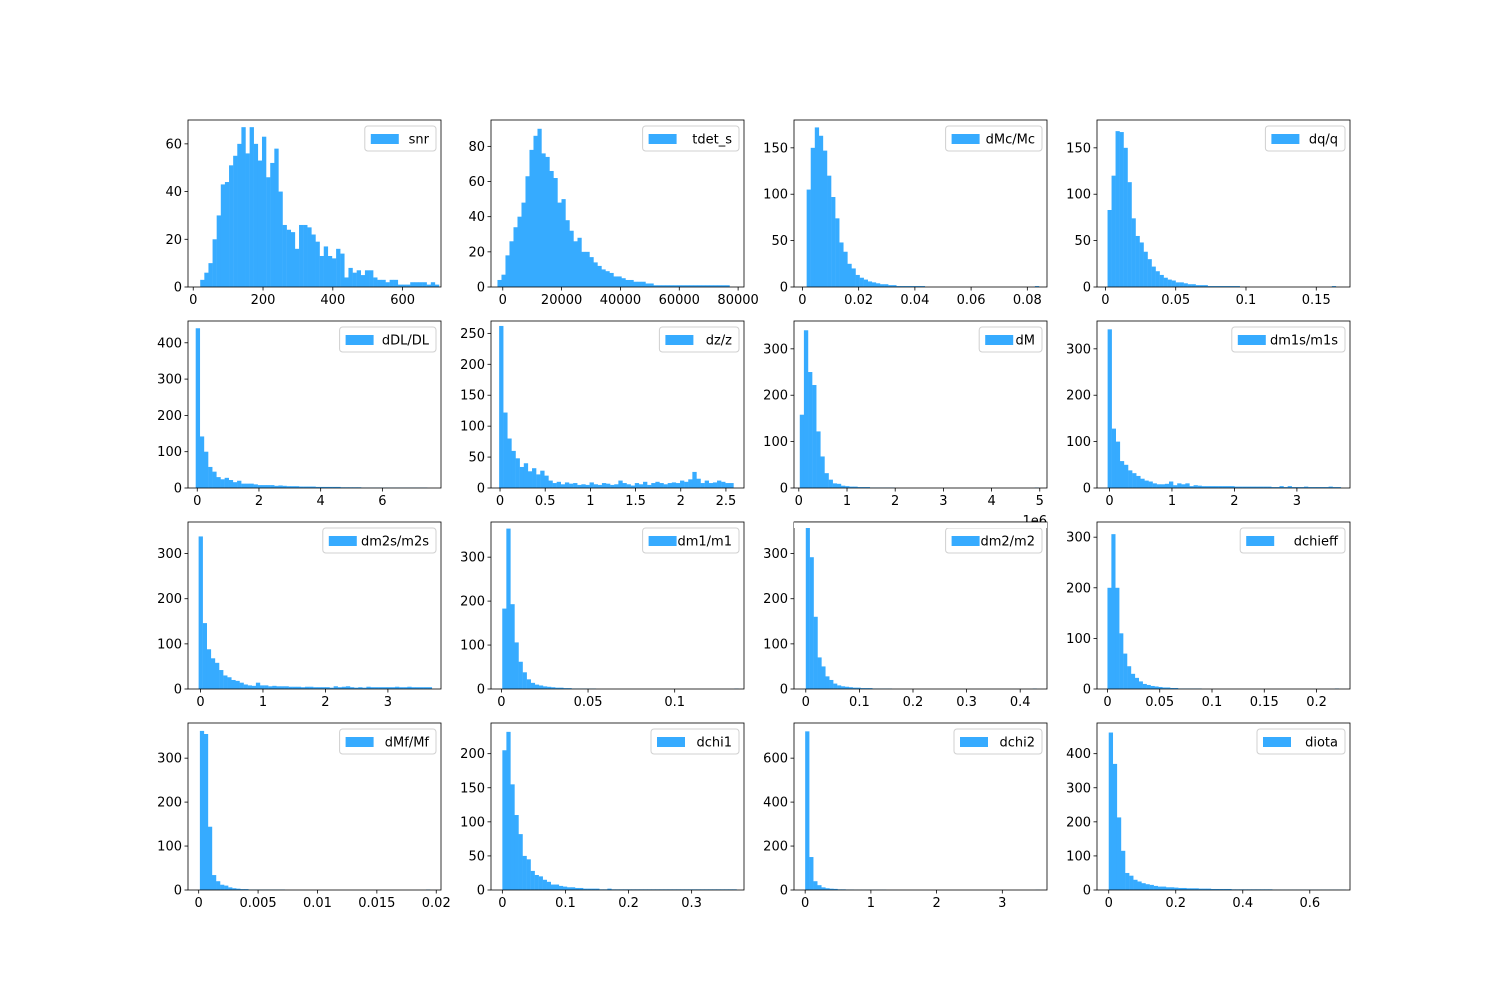 The width and height of the screenshot is (1500, 1000). I want to click on x-tick-label: 2, so click(936, 903).